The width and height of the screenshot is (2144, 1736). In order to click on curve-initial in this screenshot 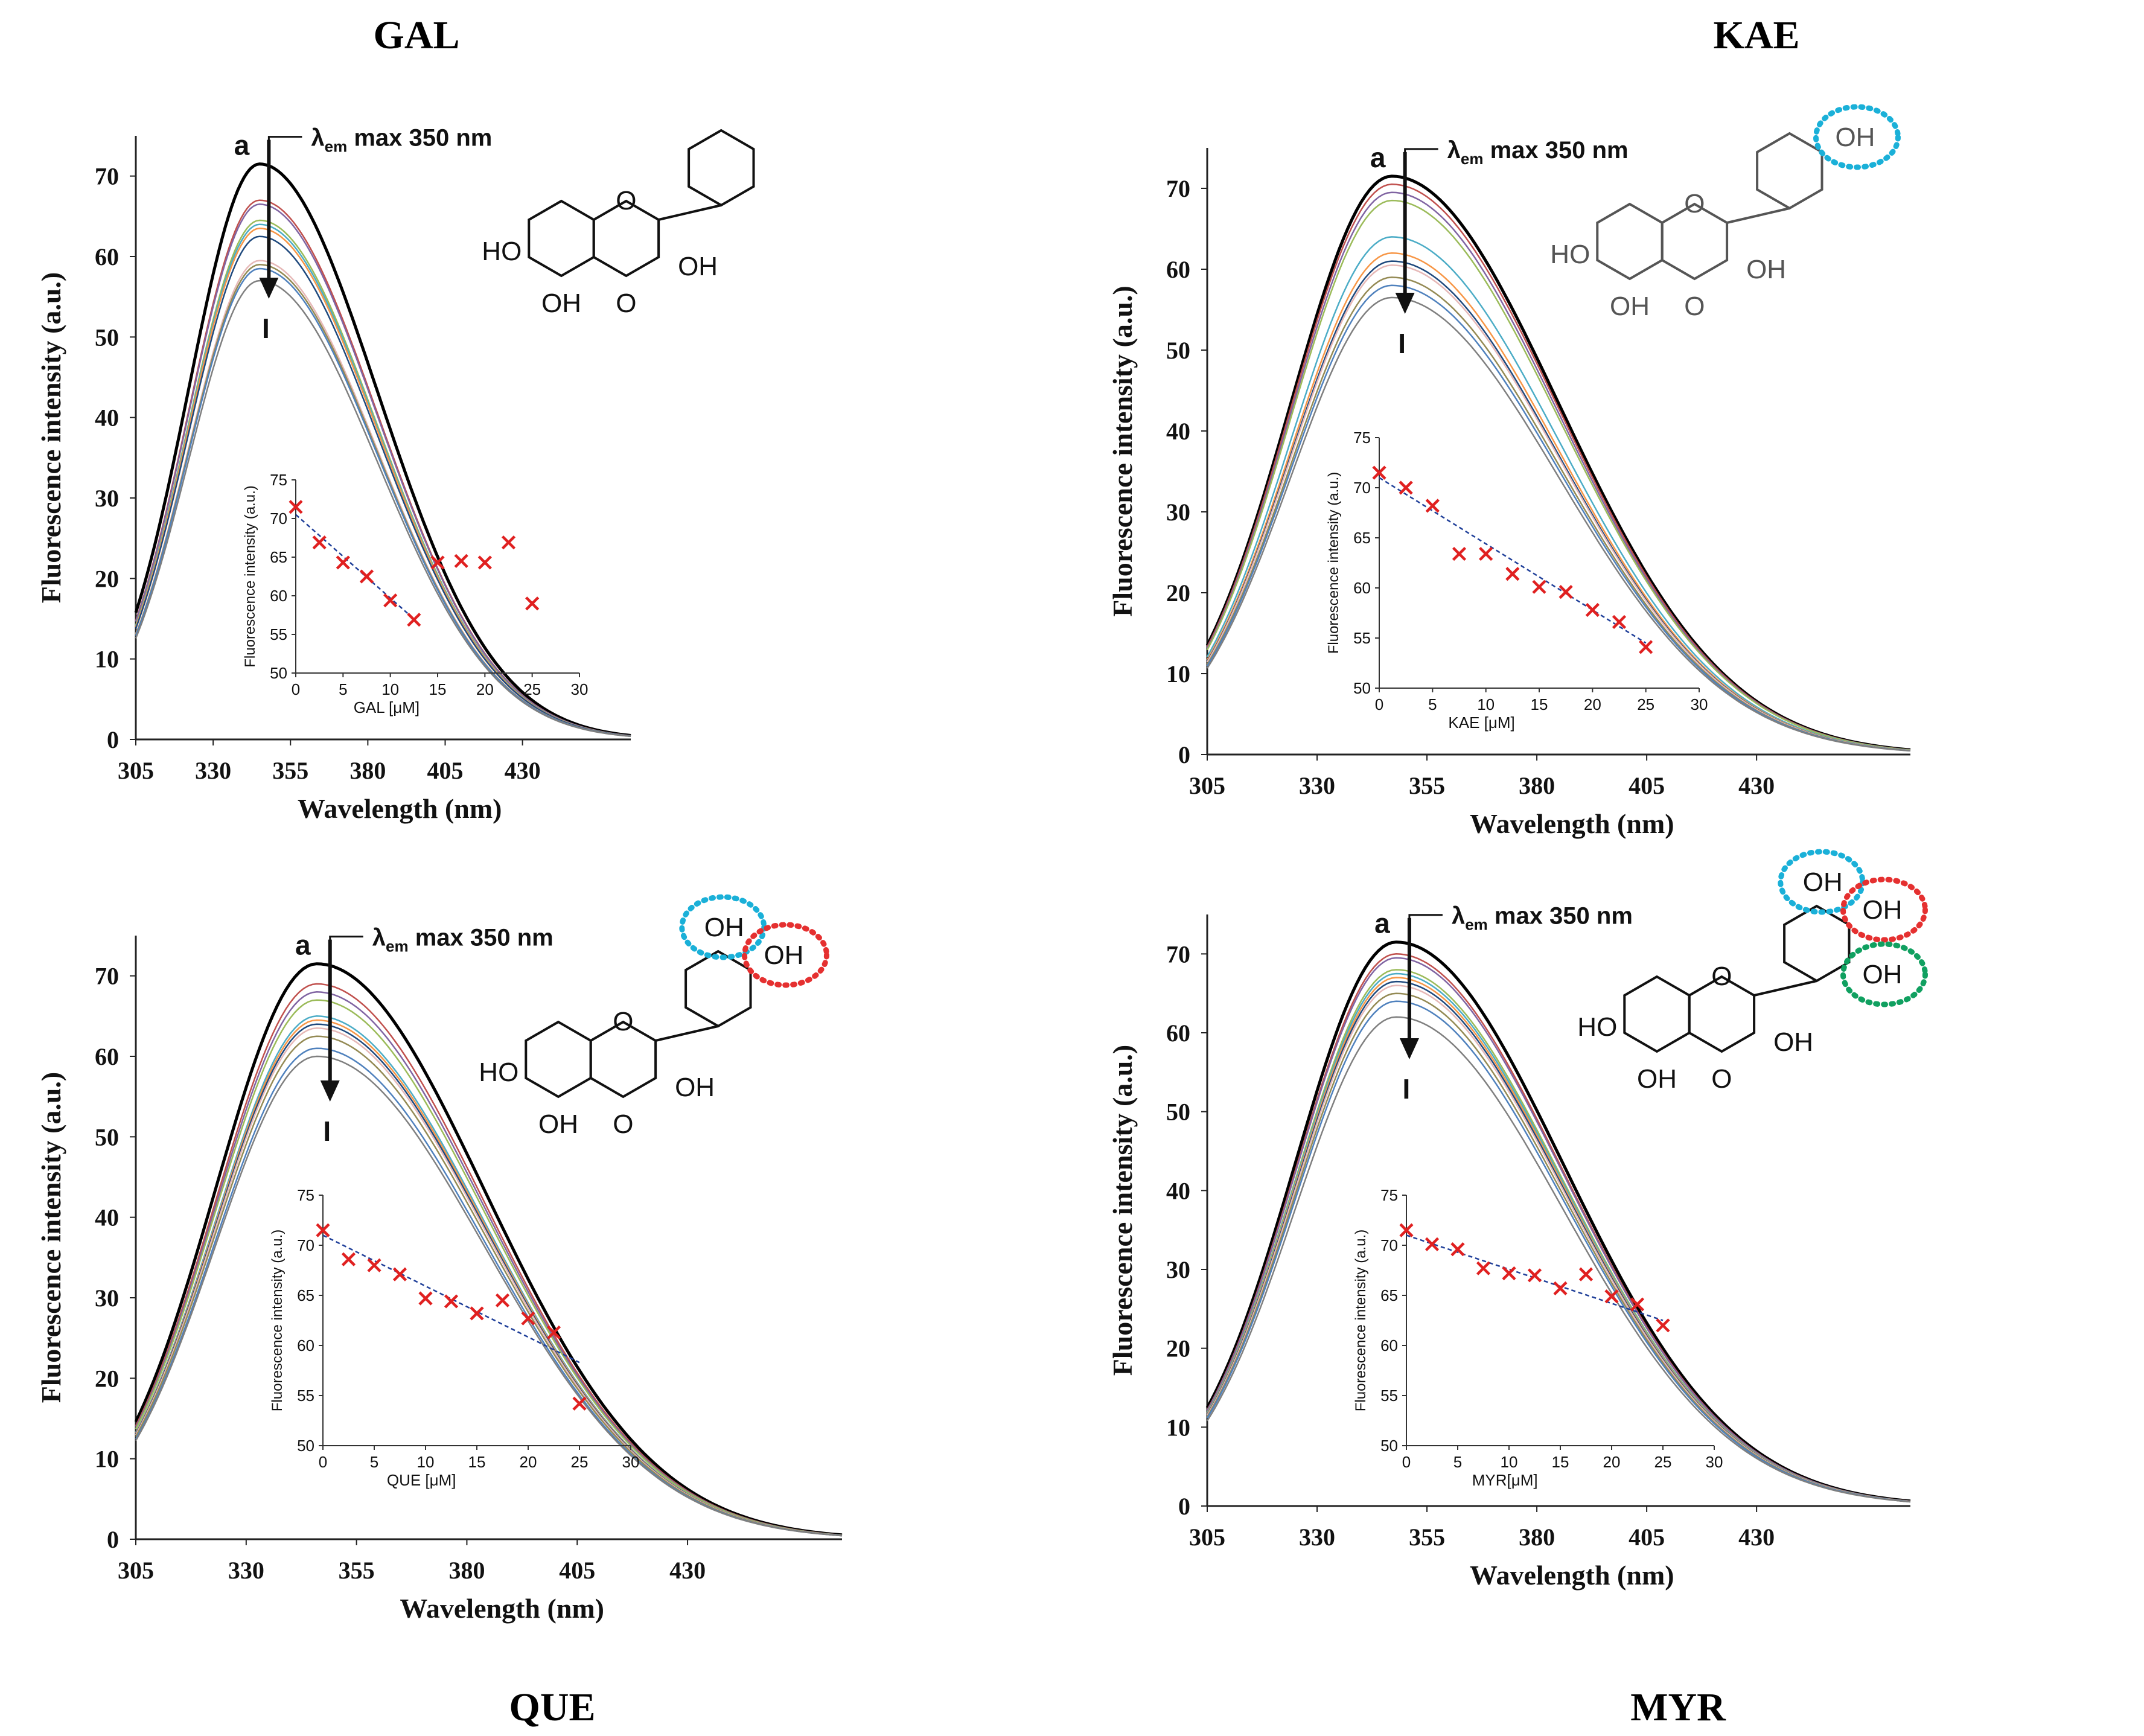, I will do `click(1558, 1221)`.